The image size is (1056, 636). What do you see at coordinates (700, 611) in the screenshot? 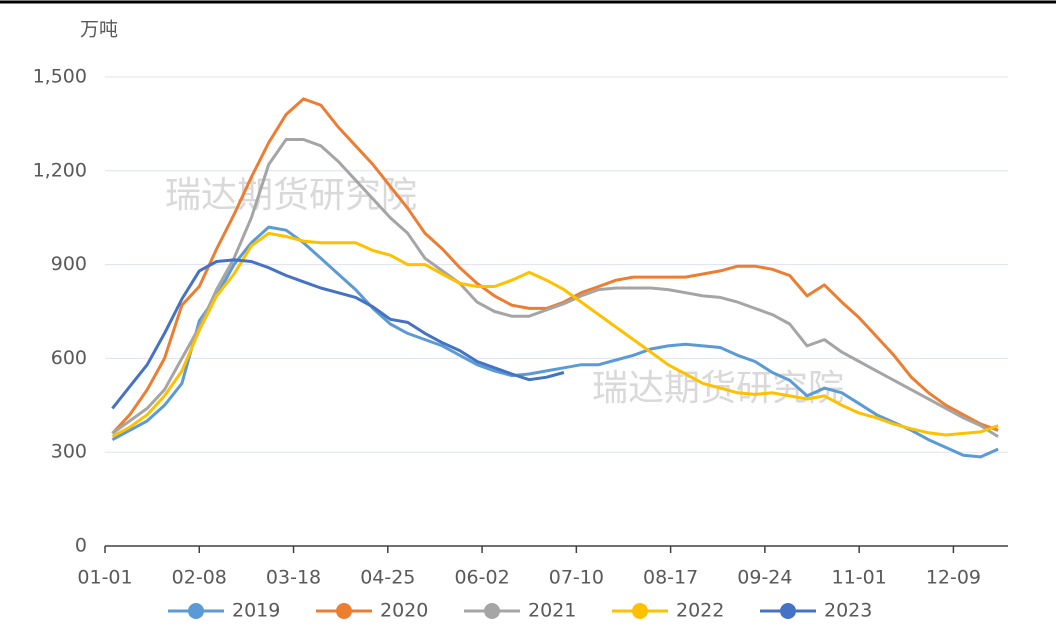
I see `legend-label: 2022` at bounding box center [700, 611].